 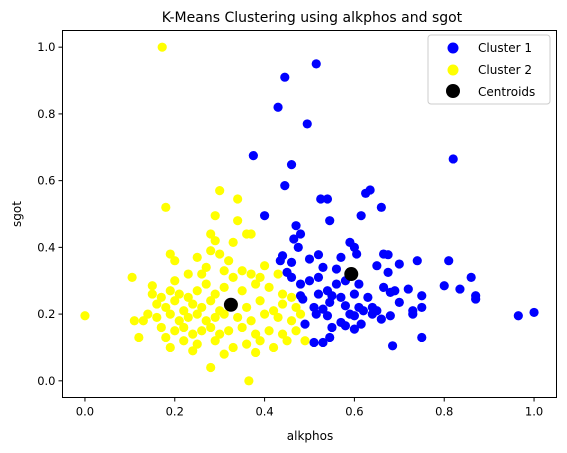 I want to click on y-tick-label: 0.0, so click(x=46, y=381).